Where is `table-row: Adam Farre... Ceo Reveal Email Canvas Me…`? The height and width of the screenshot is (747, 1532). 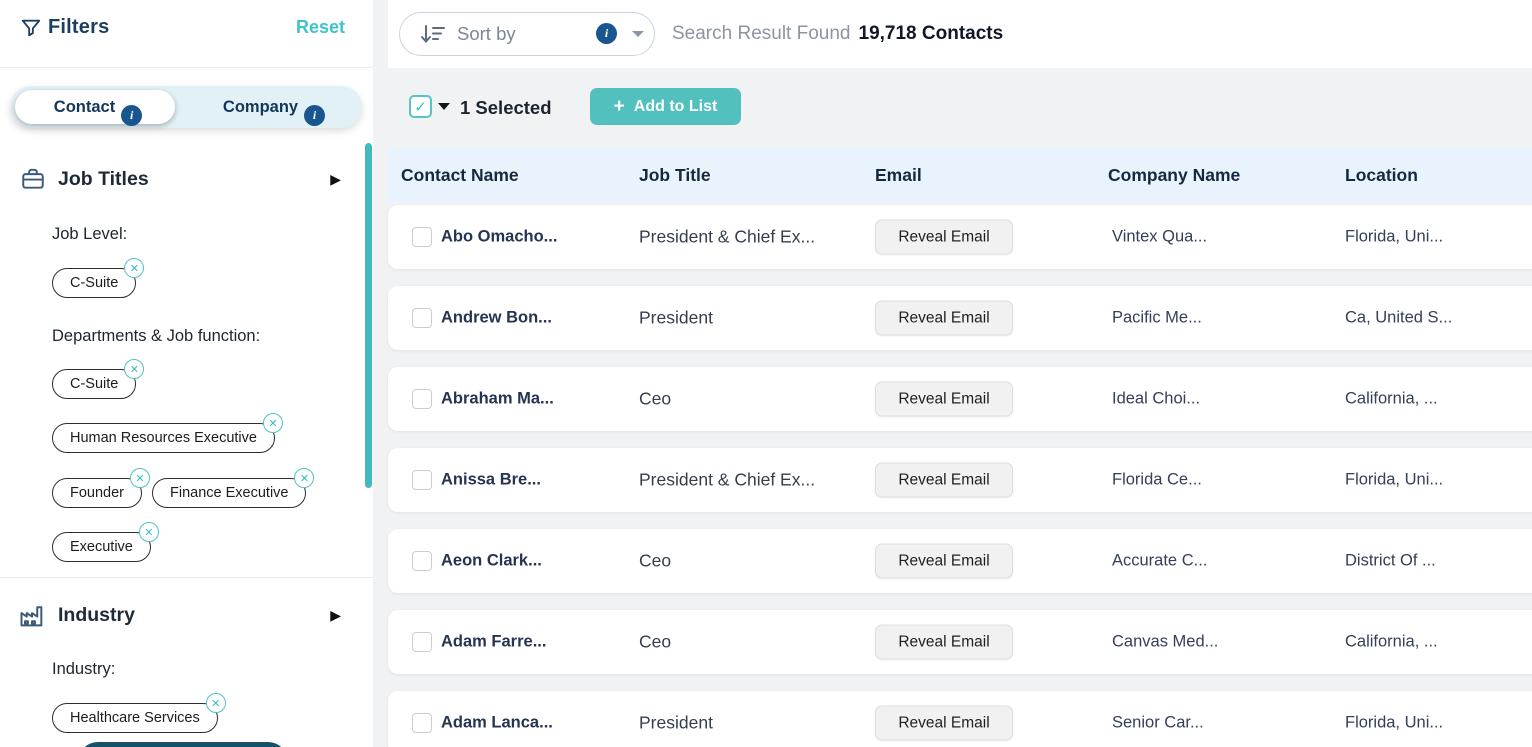 table-row: Adam Farre... Ceo Reveal Email Canvas Me… is located at coordinates (960, 642).